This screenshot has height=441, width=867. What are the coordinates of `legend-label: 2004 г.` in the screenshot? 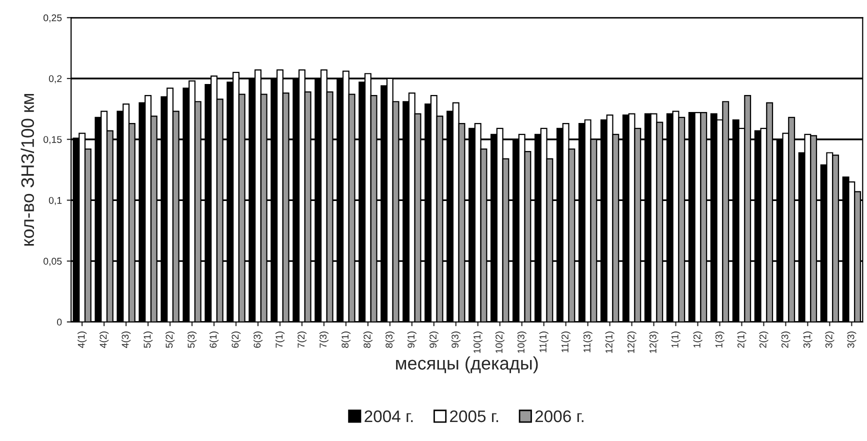 It's located at (388, 416).